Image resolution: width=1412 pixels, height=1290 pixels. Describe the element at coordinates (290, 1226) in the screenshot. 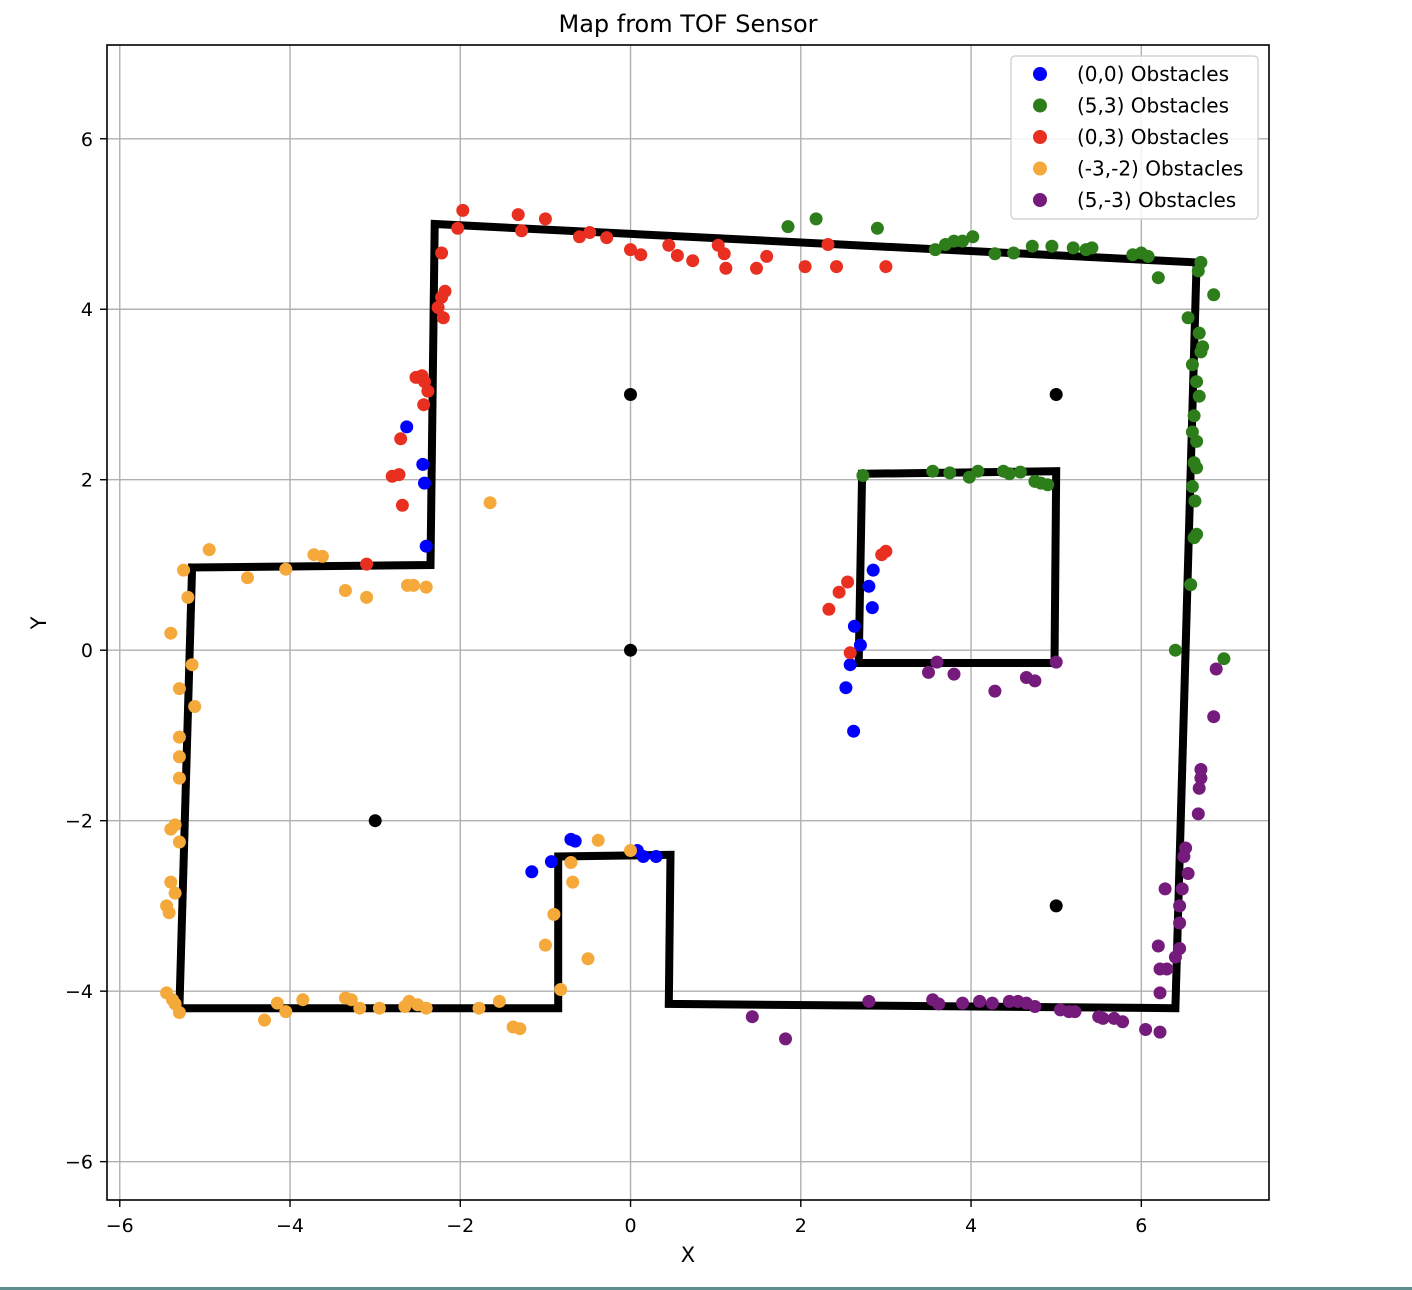

I see `x-tick-label: −4` at that location.